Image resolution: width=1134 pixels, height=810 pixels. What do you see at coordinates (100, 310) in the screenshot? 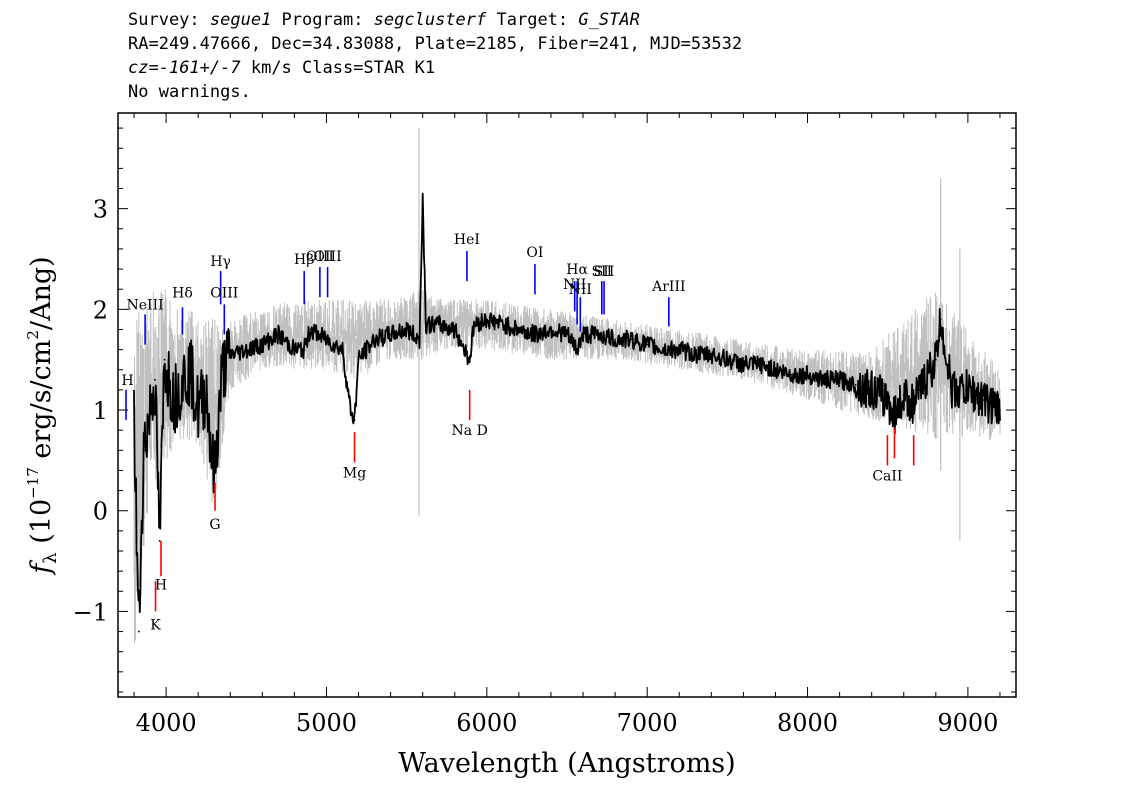
I see `y-tick-label-3: 2` at bounding box center [100, 310].